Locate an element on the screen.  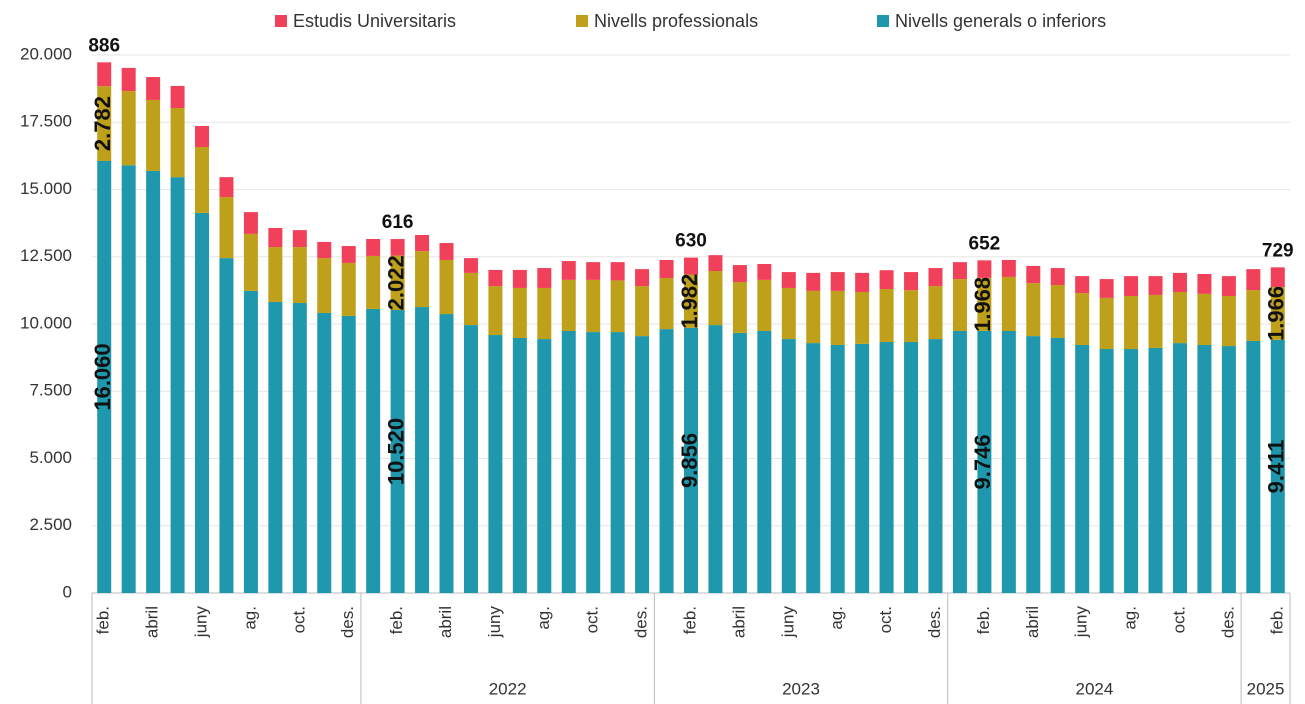
y-tick-label: 0 is located at coordinates (67, 591).